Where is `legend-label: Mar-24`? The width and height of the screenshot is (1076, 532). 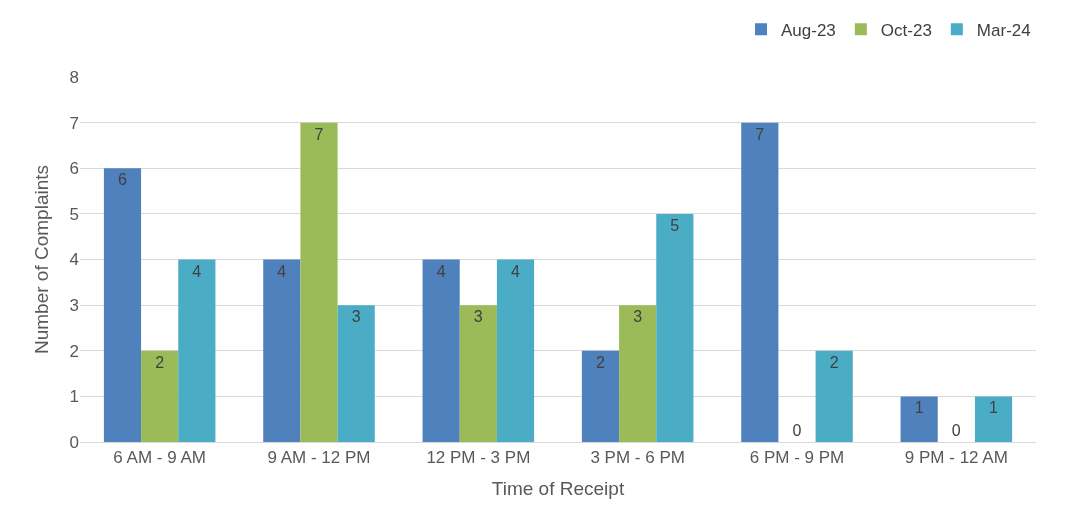 legend-label: Mar-24 is located at coordinates (1003, 30).